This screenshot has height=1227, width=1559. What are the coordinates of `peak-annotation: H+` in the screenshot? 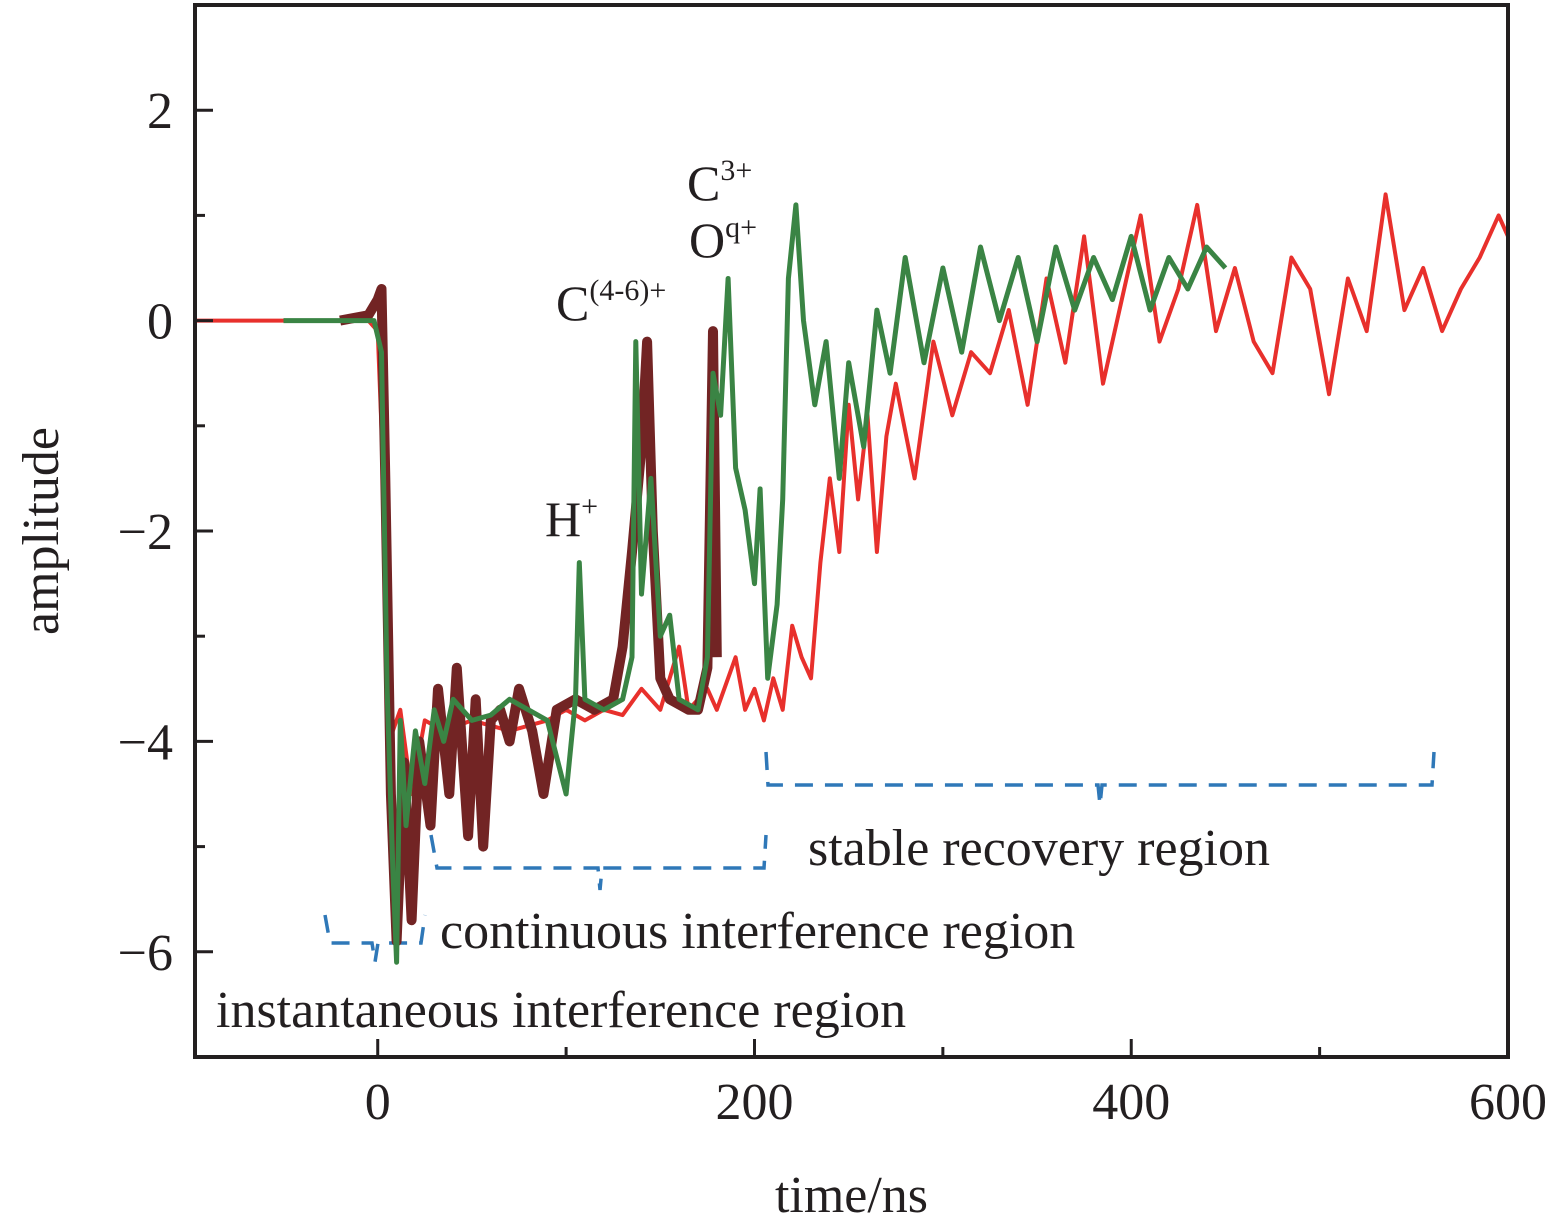 It's located at (571, 518).